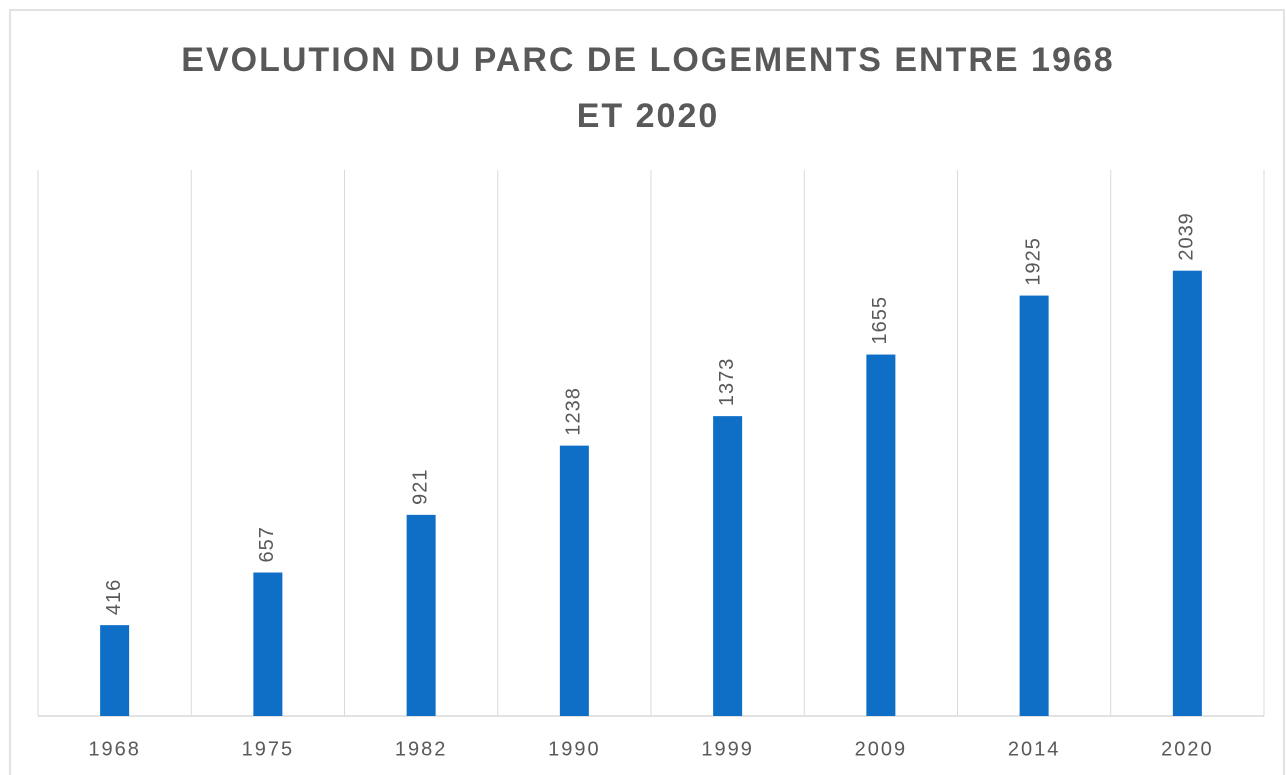  I want to click on data-label: 2039, so click(1187, 236).